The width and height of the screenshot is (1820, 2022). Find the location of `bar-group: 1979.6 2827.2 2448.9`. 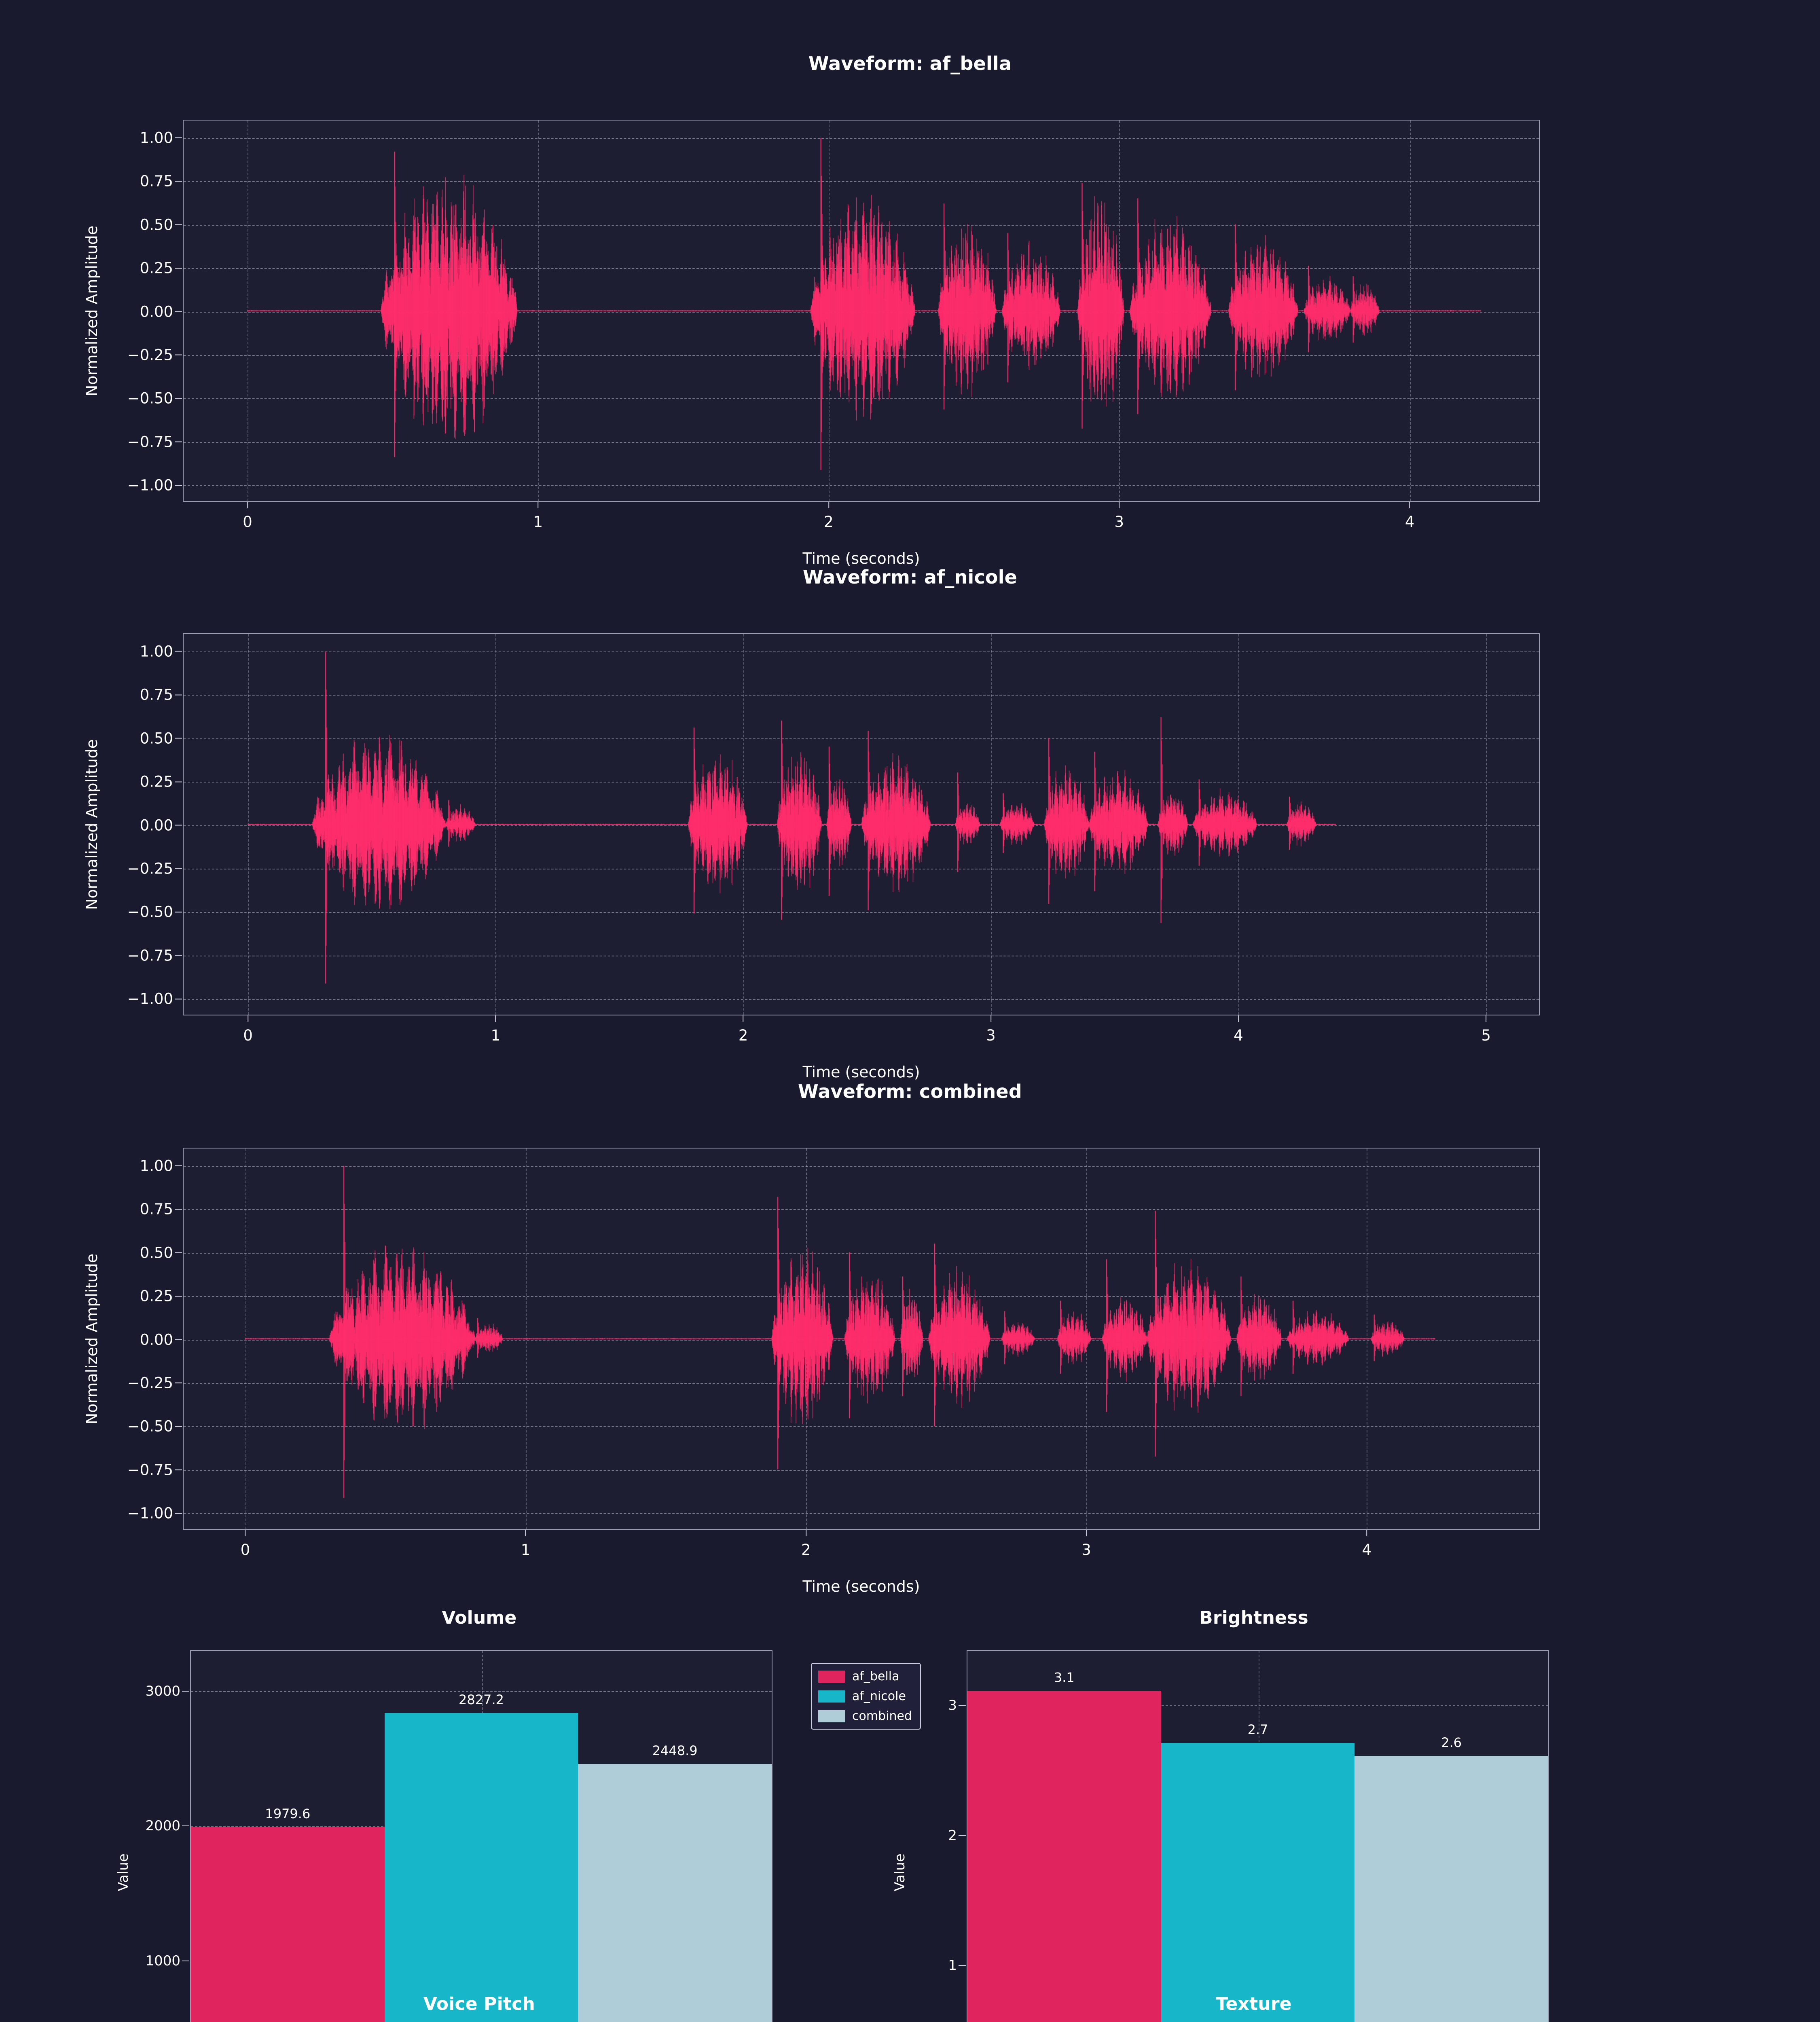

bar-group: 1979.6 2827.2 2448.9 is located at coordinates (482, 1836).